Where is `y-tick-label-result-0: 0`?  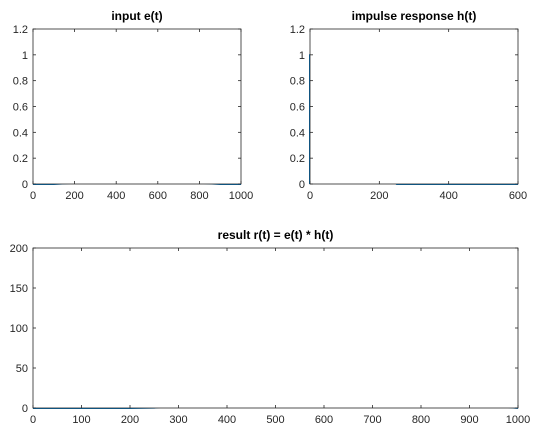
y-tick-label-result-0: 0 is located at coordinates (25, 409).